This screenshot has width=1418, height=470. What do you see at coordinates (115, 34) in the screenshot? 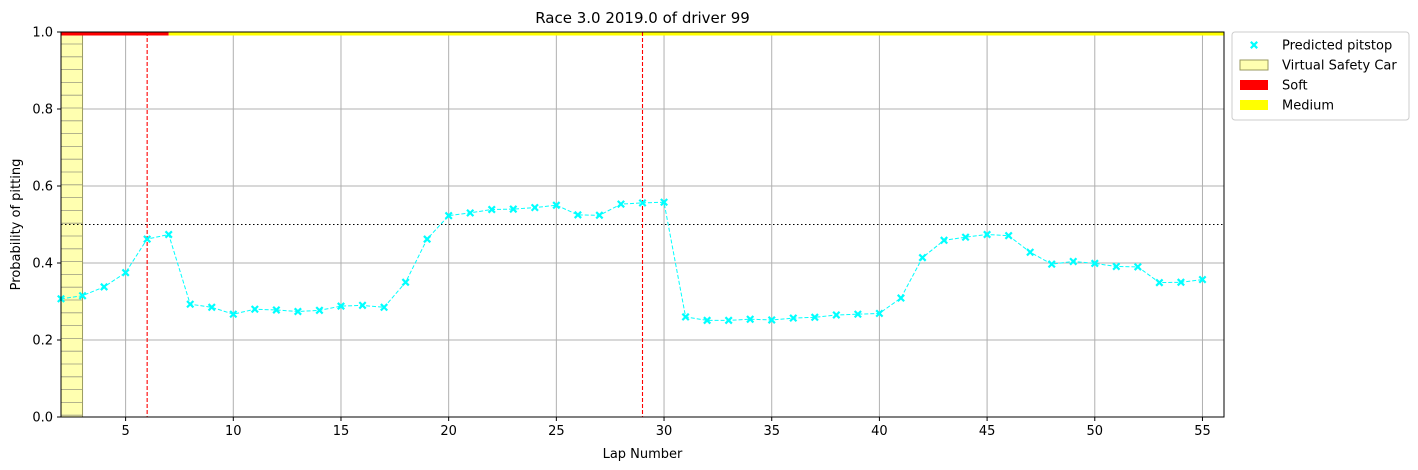
I see `tyre-stint-soft` at bounding box center [115, 34].